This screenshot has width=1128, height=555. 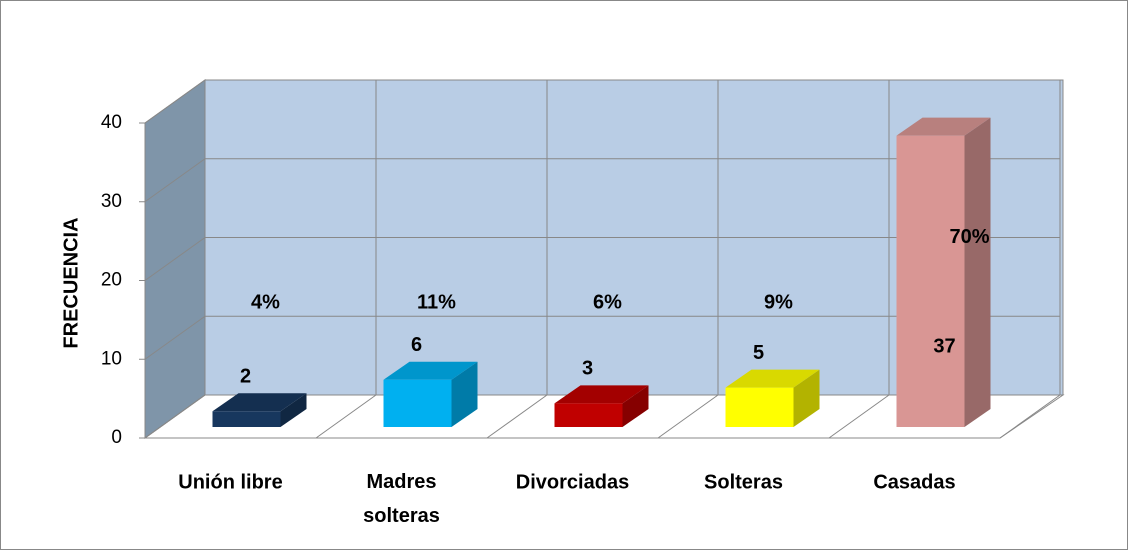 I want to click on value-label: 5, so click(x=758, y=353).